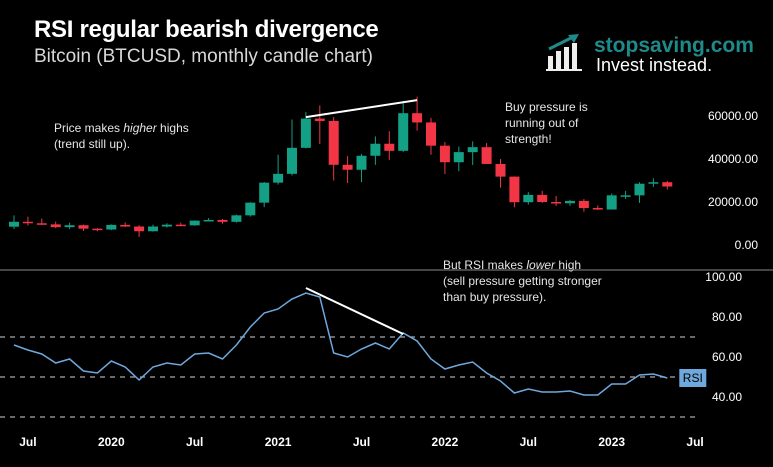 The width and height of the screenshot is (773, 467). Describe the element at coordinates (733, 202) in the screenshot. I see `price-axis-tick: 20000.00` at that location.